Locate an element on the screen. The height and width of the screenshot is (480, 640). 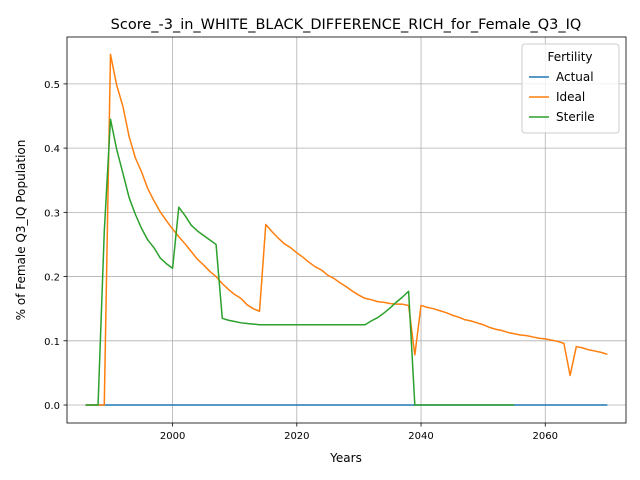
legend: Fertility Actual Ideal Sterile is located at coordinates (570, 88).